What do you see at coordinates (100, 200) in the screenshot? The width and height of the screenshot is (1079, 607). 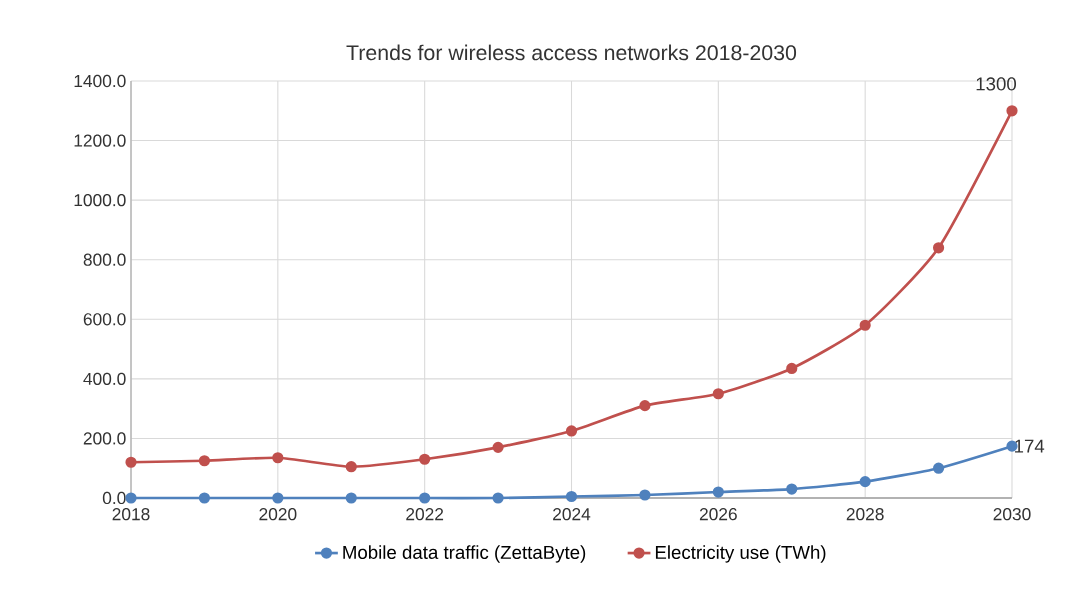 I see `y-tick-label: 1000.0` at bounding box center [100, 200].